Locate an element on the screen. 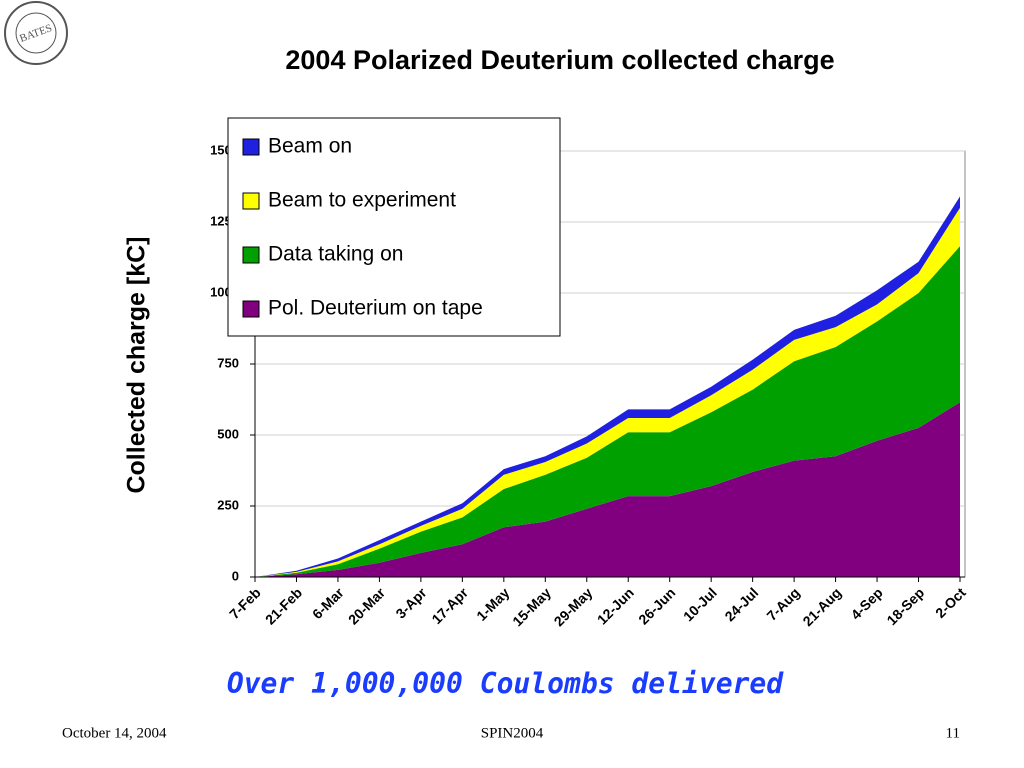  x-tick-label: 10-Jul is located at coordinates (700, 604).